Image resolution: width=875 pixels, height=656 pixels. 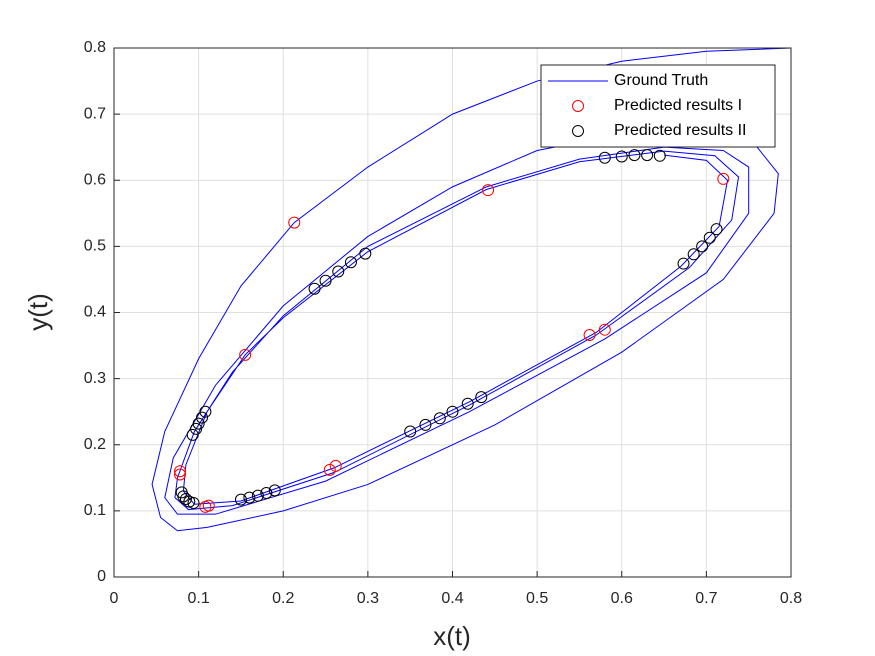 I want to click on x-tick-label: 0, so click(x=114, y=598).